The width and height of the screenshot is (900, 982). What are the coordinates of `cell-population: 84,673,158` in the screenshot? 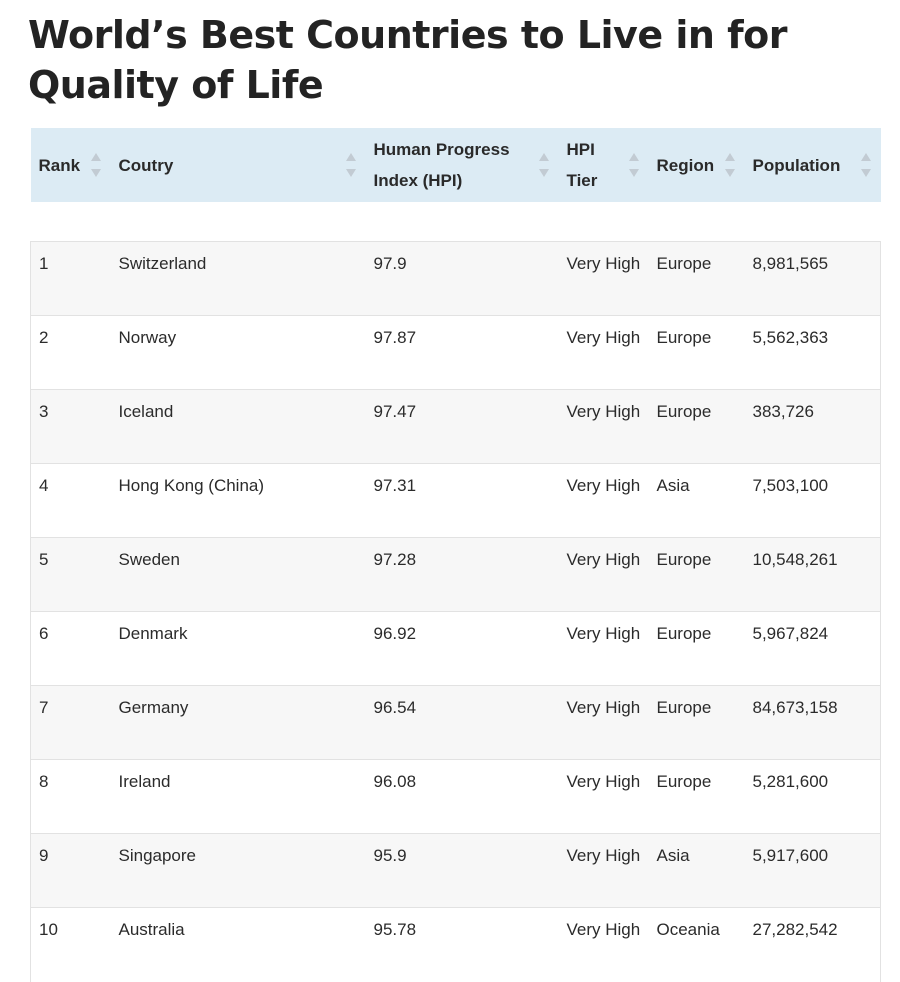 It's located at (812, 722).